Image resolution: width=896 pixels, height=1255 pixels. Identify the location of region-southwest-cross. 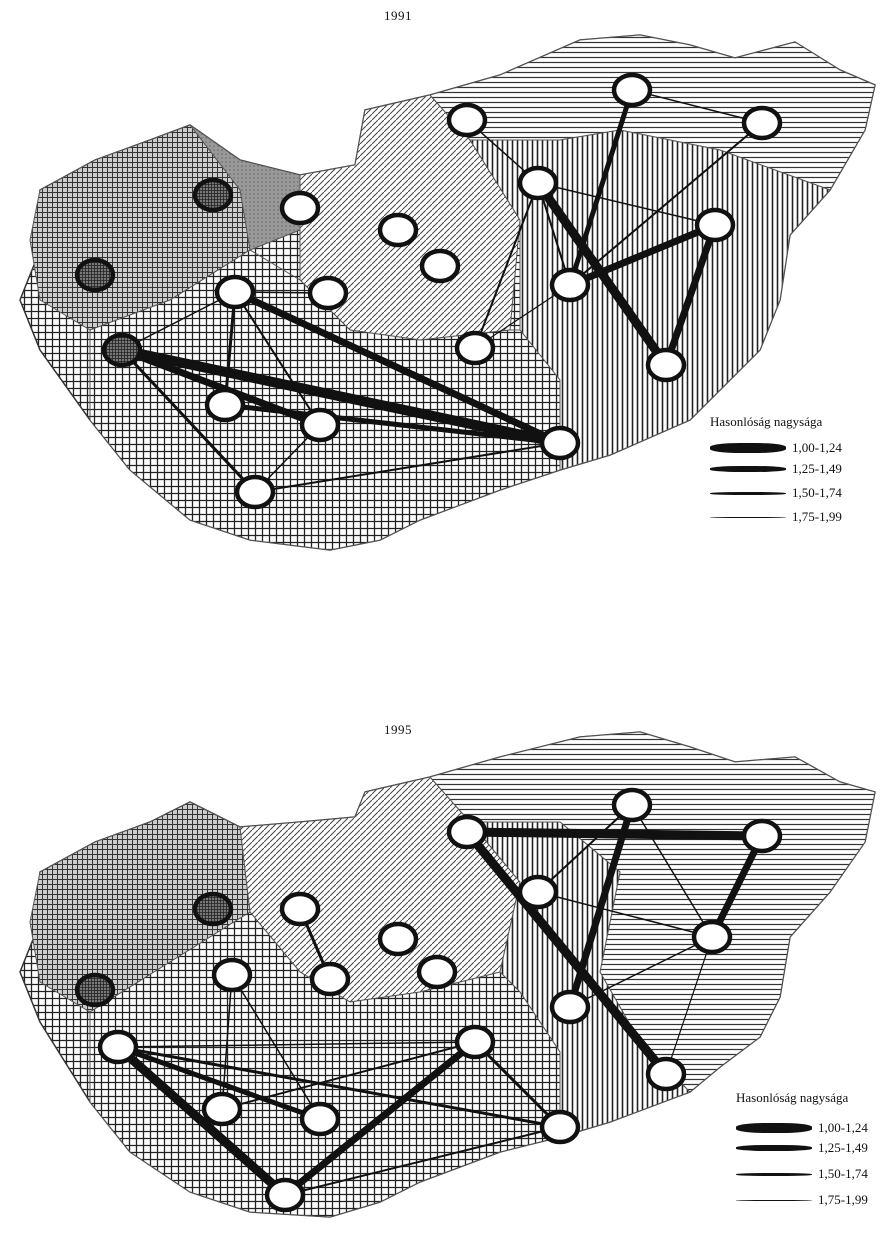
(325, 400).